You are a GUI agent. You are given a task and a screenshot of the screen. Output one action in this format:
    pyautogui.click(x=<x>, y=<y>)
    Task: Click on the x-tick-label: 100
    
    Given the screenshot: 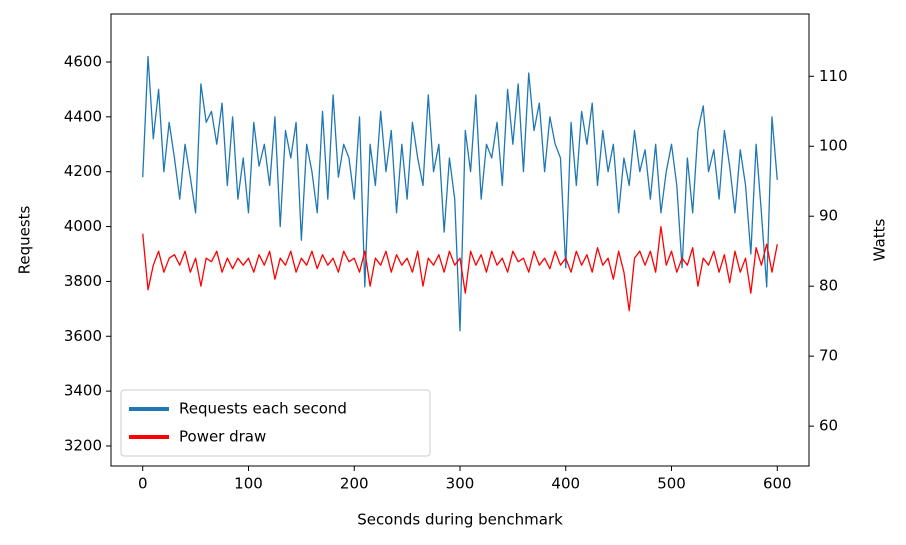 What is the action you would take?
    pyautogui.click(x=248, y=484)
    